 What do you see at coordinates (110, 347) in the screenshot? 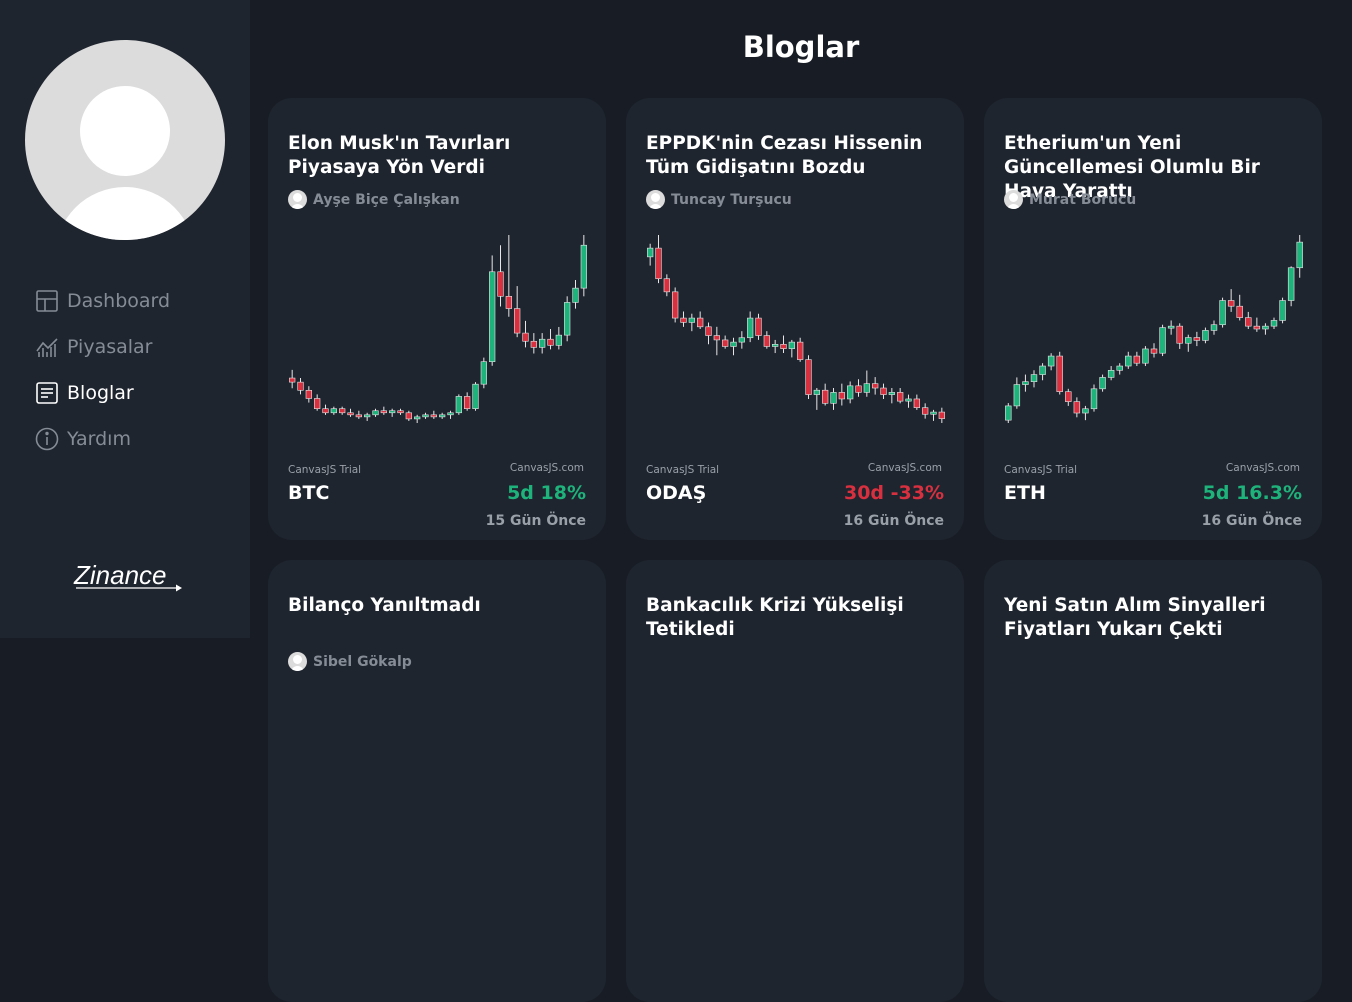
I see `sidebar-item-label: Piyasalar` at bounding box center [110, 347].